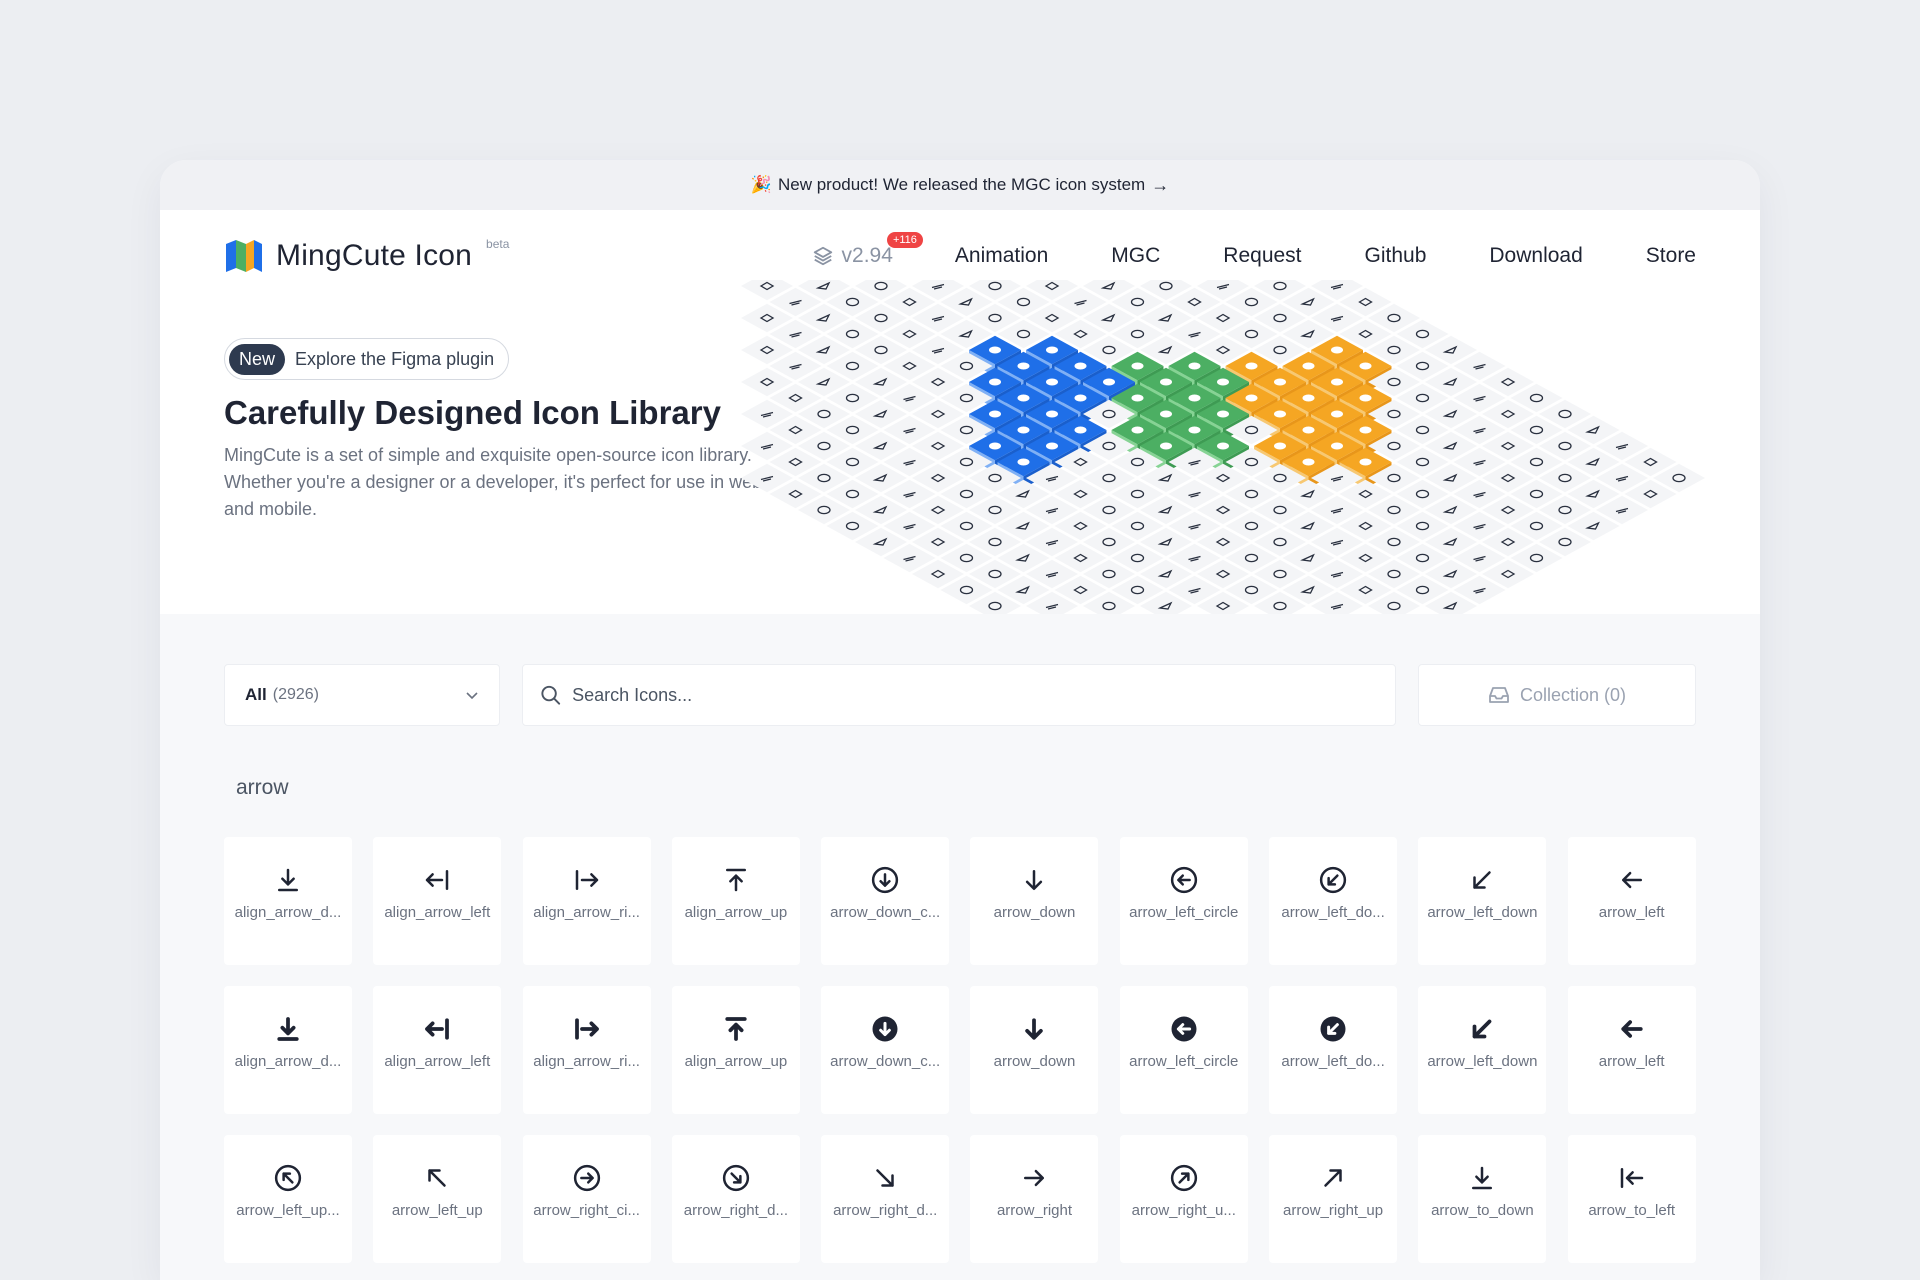 This screenshot has width=1920, height=1280. I want to click on search-box, so click(959, 695).